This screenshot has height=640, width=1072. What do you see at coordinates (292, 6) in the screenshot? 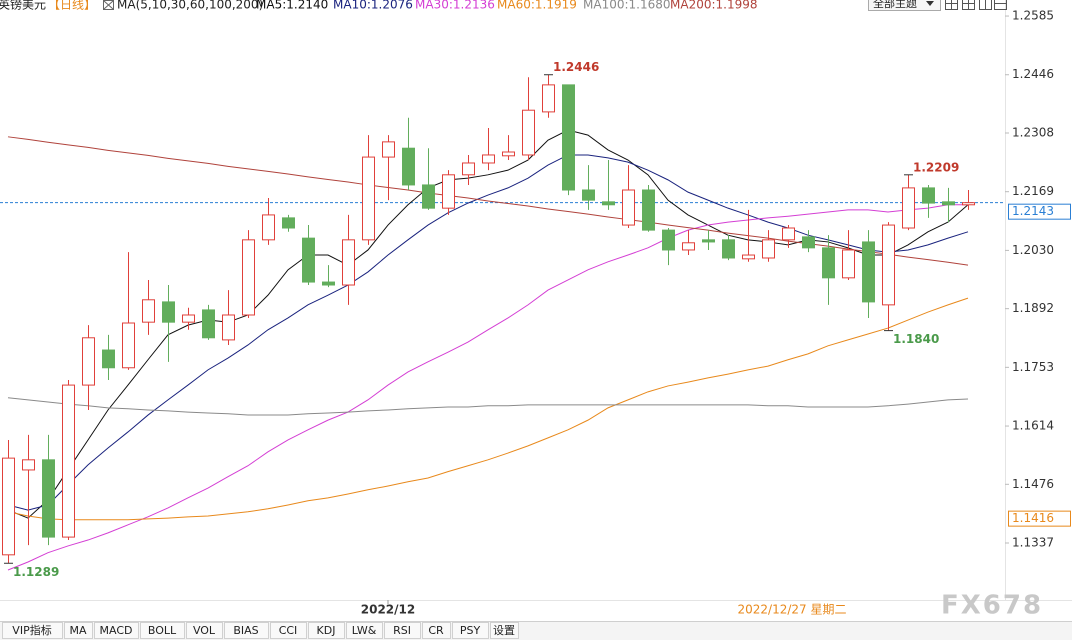
I see `legend-entry: MA5:1.2140` at bounding box center [292, 6].